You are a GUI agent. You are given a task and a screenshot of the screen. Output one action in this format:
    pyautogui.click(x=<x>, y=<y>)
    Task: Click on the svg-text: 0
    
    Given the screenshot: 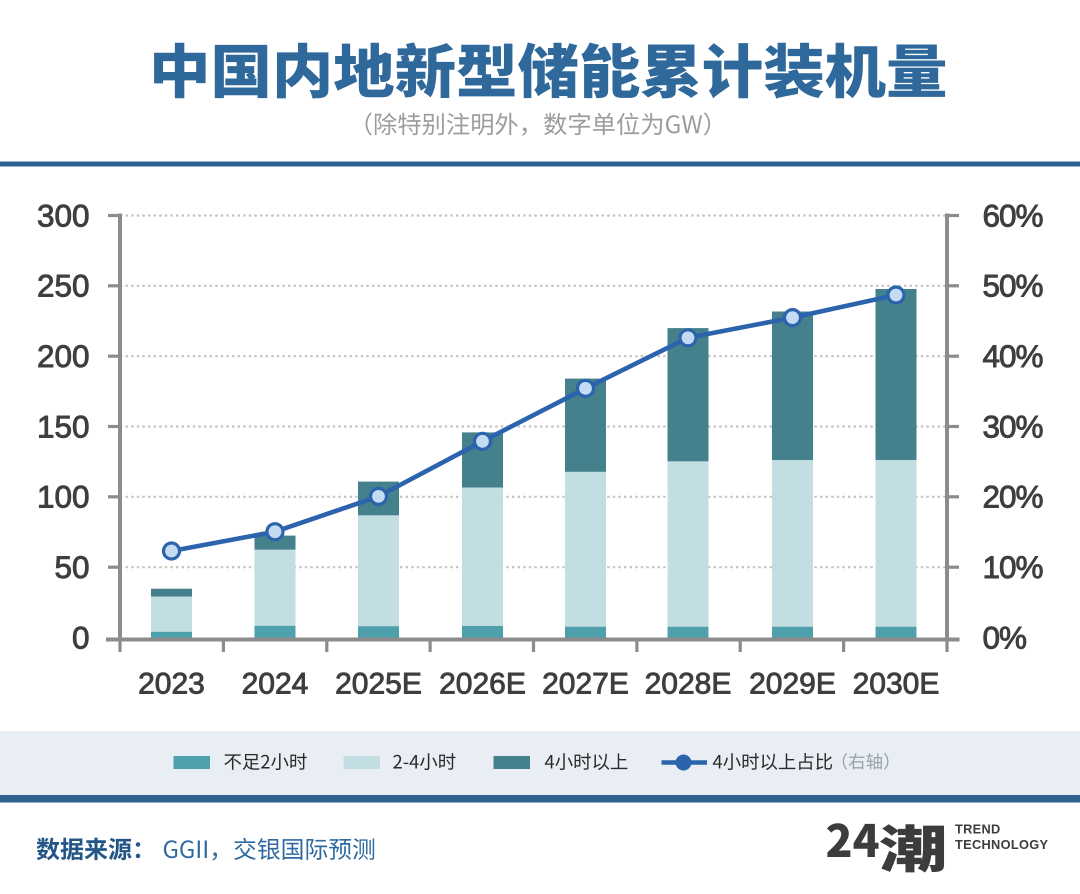 What is the action you would take?
    pyautogui.click(x=81, y=637)
    